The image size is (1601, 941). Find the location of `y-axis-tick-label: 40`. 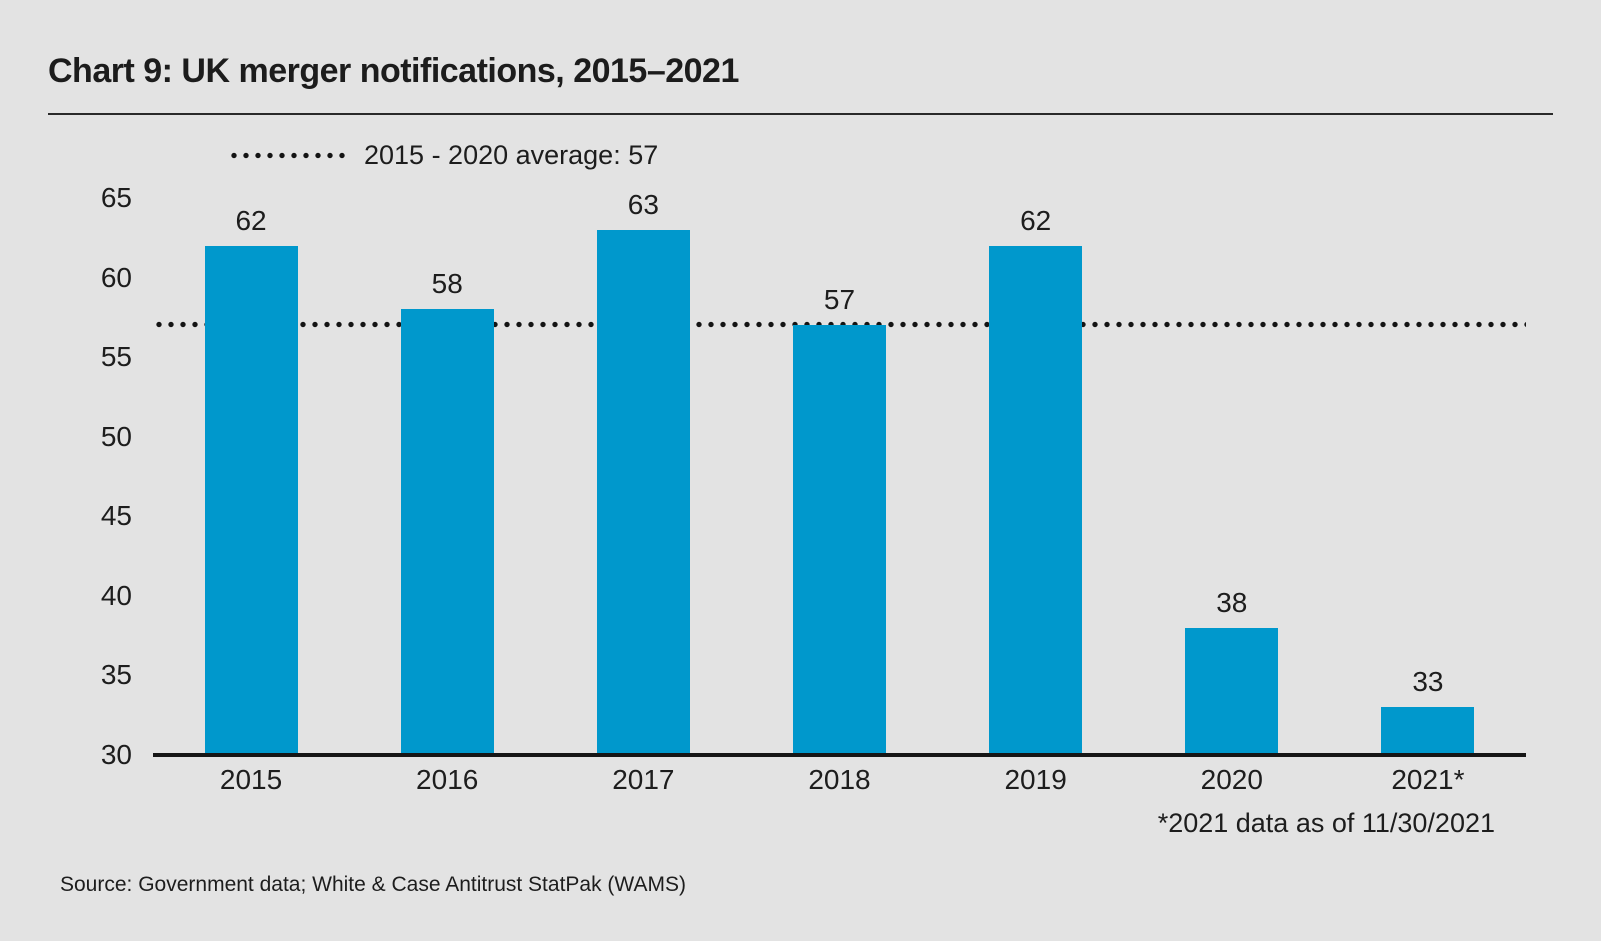

y-axis-tick-label: 40 is located at coordinates (116, 595).